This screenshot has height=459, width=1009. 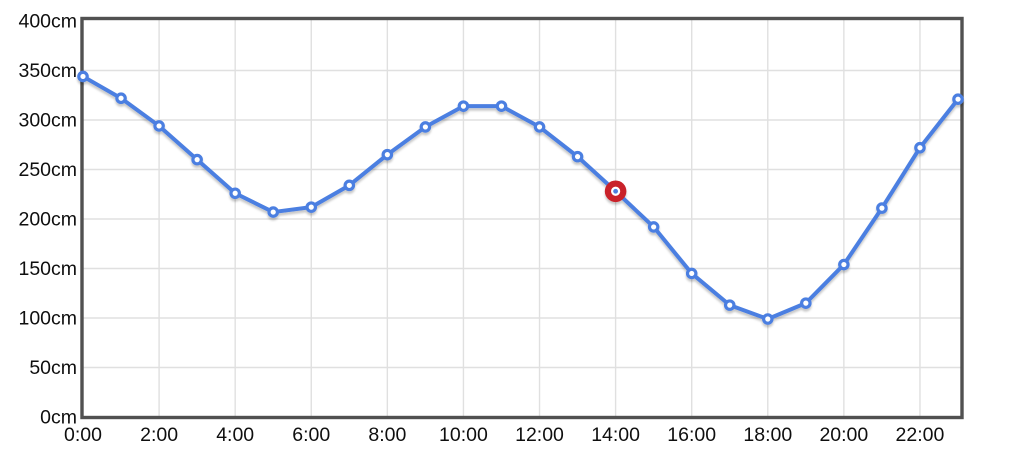 I want to click on x-axis-tick-label: 20:00, so click(x=843, y=435).